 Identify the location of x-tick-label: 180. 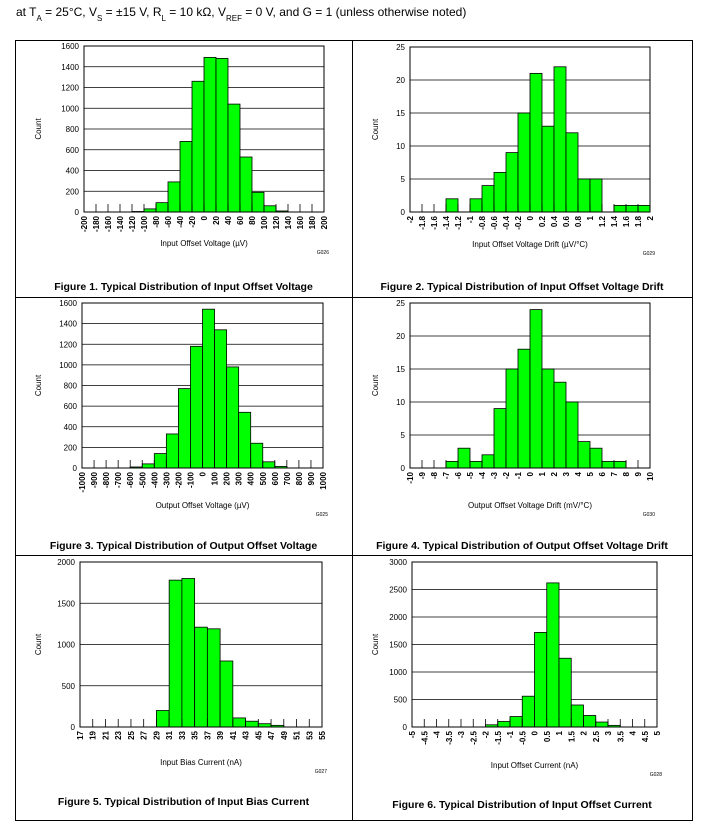
(312, 222).